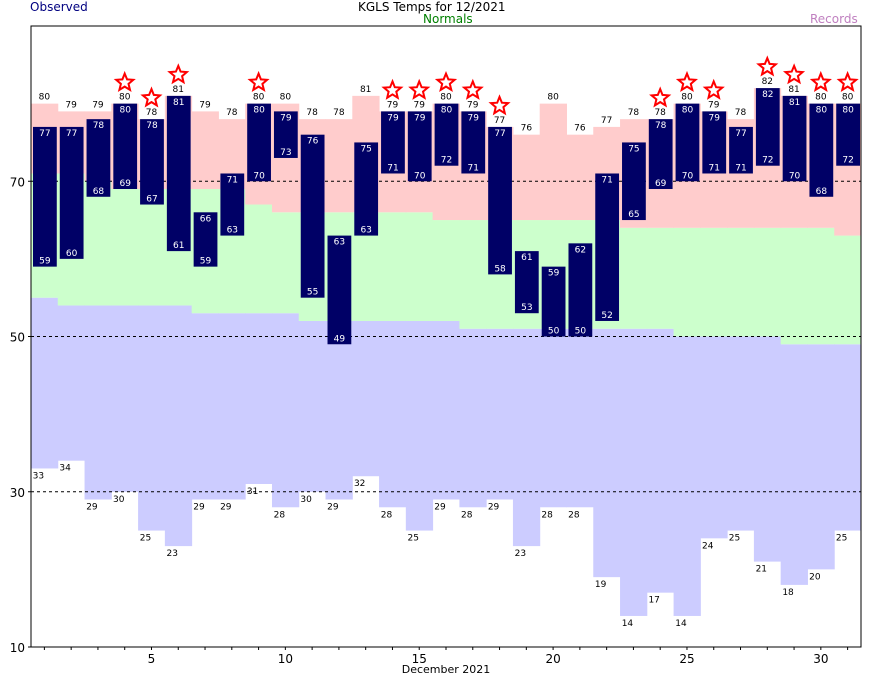 The image size is (870, 676). I want to click on legend-normals: Normals, so click(448, 19).